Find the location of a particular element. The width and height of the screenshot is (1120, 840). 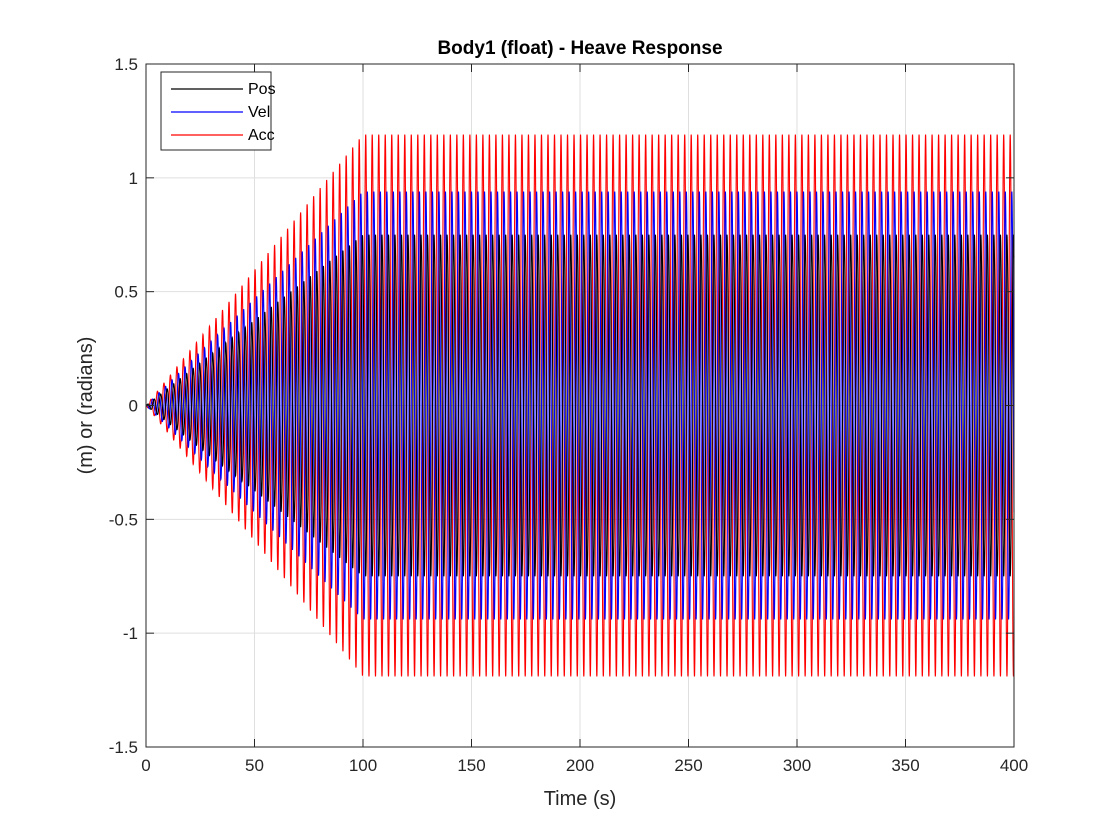

legend: Pos Vel Acc is located at coordinates (218, 111).